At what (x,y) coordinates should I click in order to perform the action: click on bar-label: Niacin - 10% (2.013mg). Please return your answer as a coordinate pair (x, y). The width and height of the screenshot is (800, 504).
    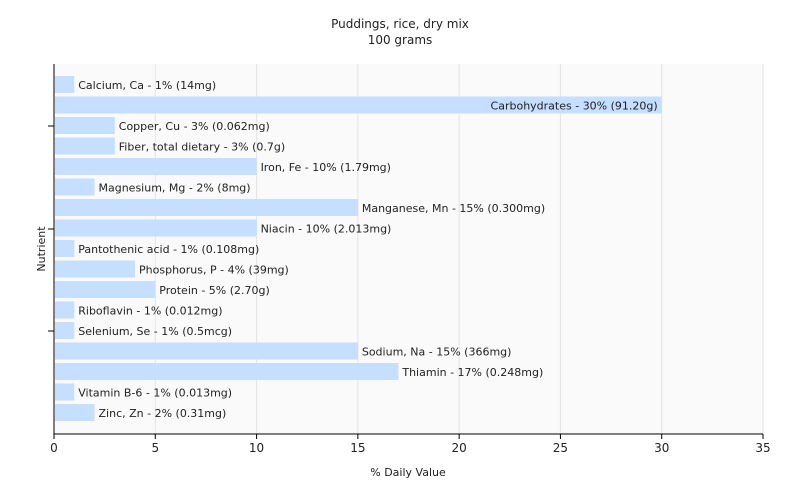
    Looking at the image, I should click on (326, 229).